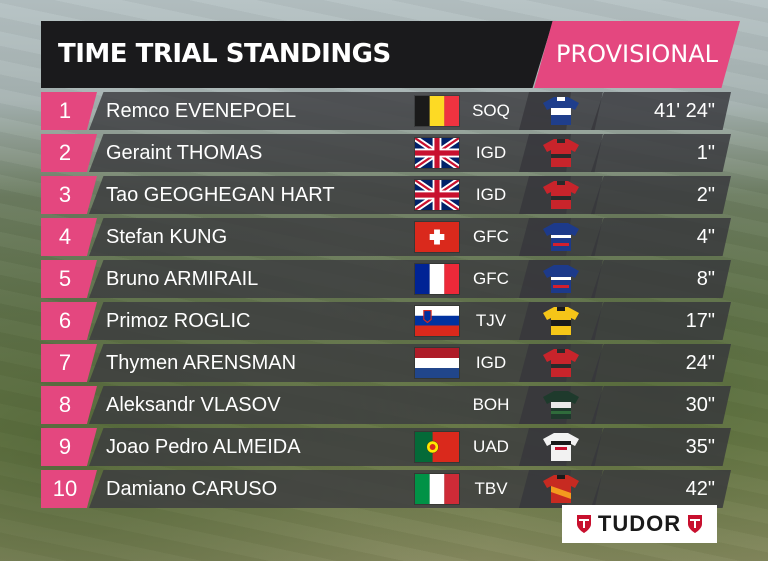 The image size is (768, 561). What do you see at coordinates (437, 321) in the screenshot?
I see `slovenia-flag-icon` at bounding box center [437, 321].